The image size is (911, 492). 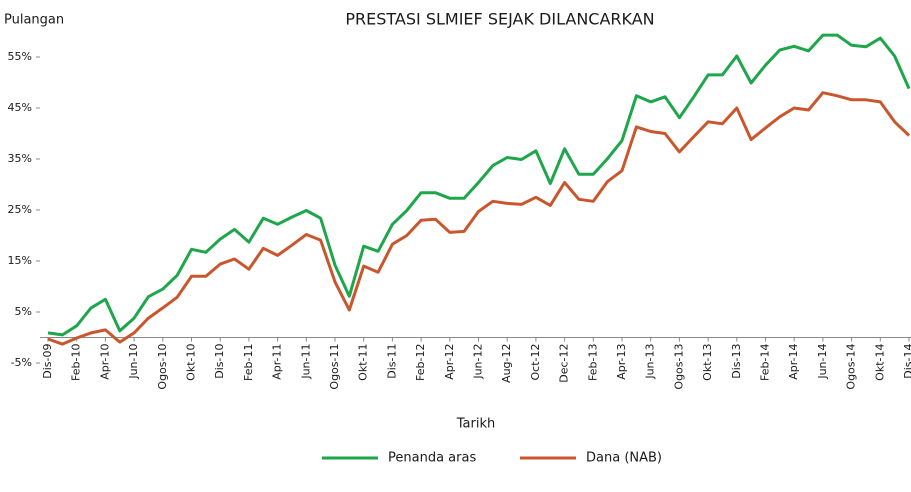 I want to click on x-tick-label: Dis-10, so click(x=219, y=361).